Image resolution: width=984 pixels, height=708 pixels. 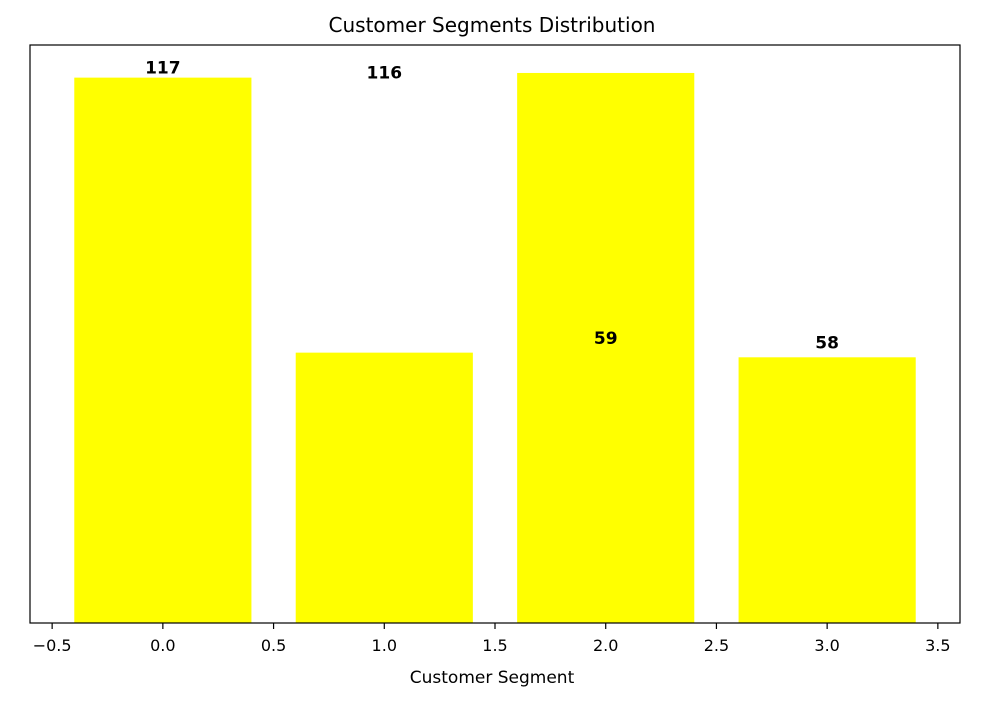 What do you see at coordinates (606, 339) in the screenshot?
I see `data-label-2: 59` at bounding box center [606, 339].